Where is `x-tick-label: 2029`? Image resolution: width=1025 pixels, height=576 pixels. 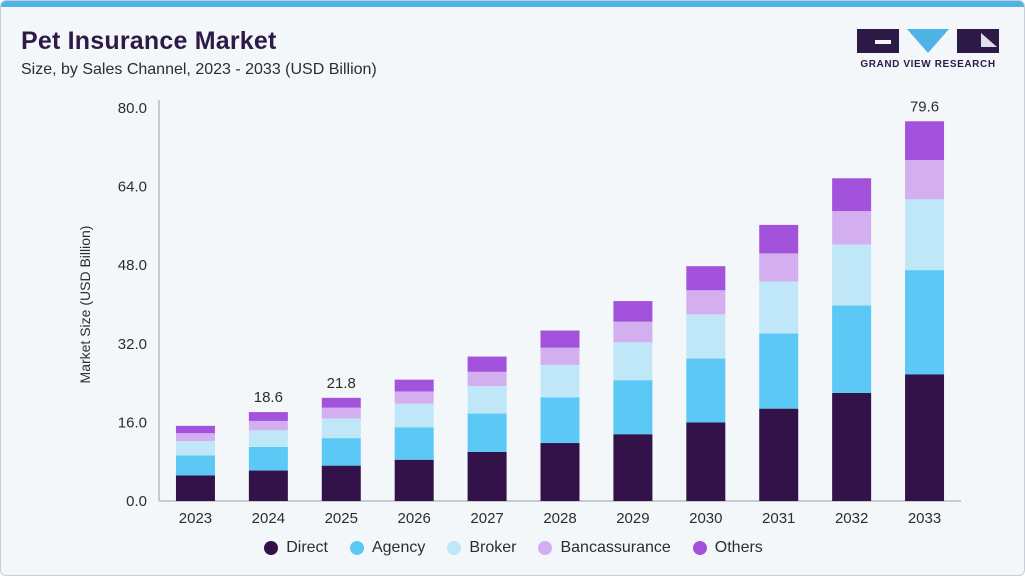
x-tick-label: 2029 is located at coordinates (632, 518).